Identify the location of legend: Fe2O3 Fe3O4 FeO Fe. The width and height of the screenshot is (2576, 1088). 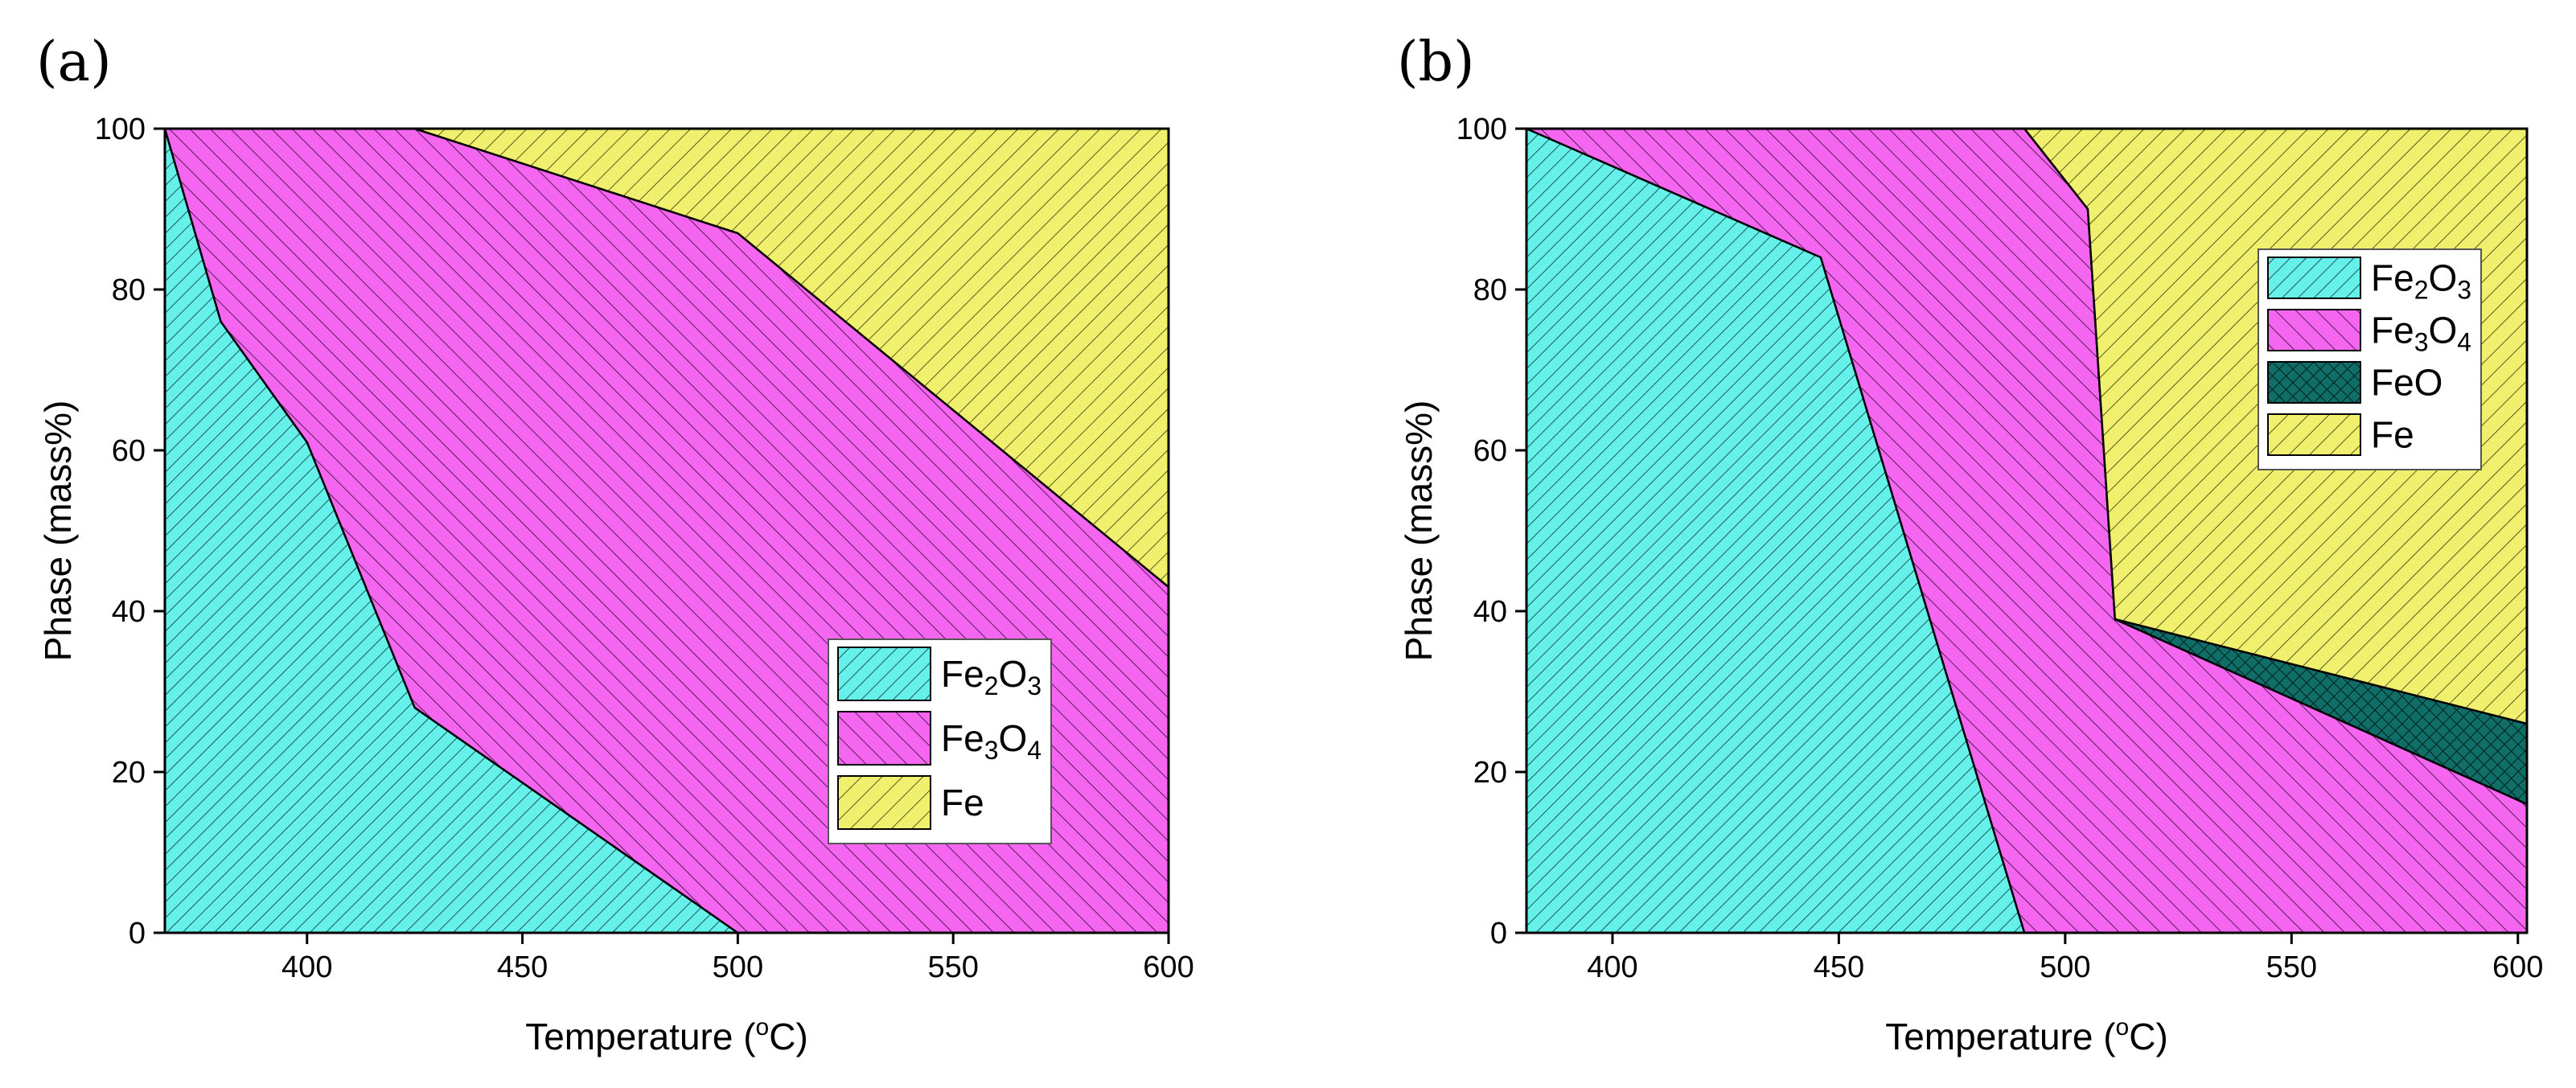
(2370, 359).